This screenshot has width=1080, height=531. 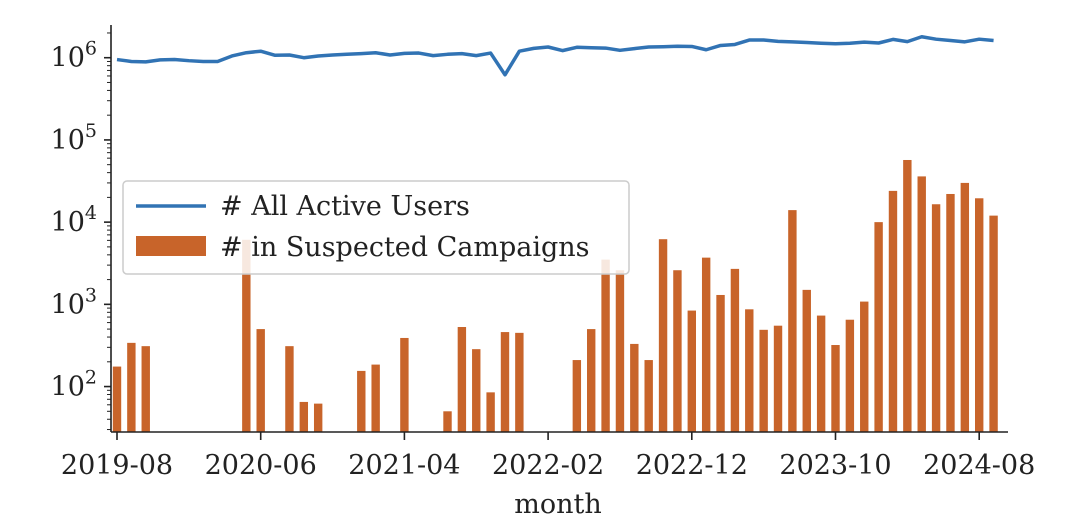 I want to click on y-tick-label-2: 10², so click(x=74, y=385).